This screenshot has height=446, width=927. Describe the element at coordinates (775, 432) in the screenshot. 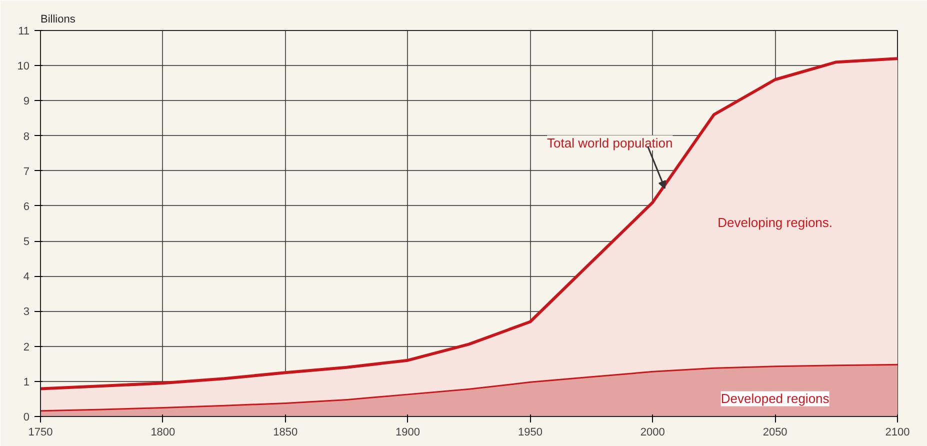

I see `x-tick-label: 2050` at that location.